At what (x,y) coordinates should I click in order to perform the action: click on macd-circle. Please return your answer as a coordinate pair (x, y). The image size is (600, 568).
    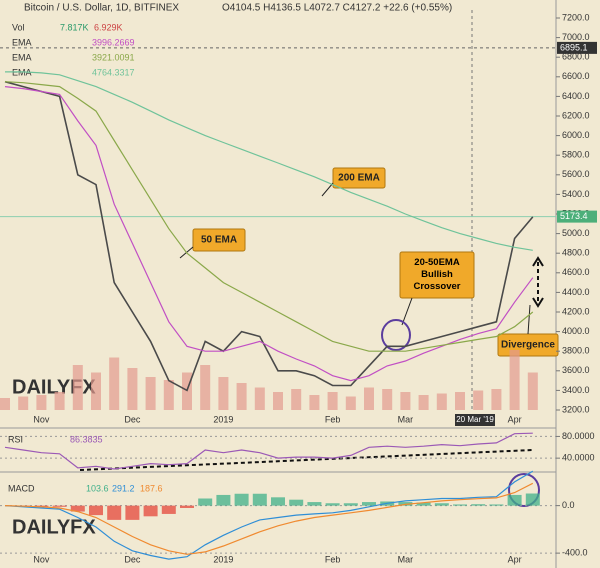
    Looking at the image, I should click on (524, 490).